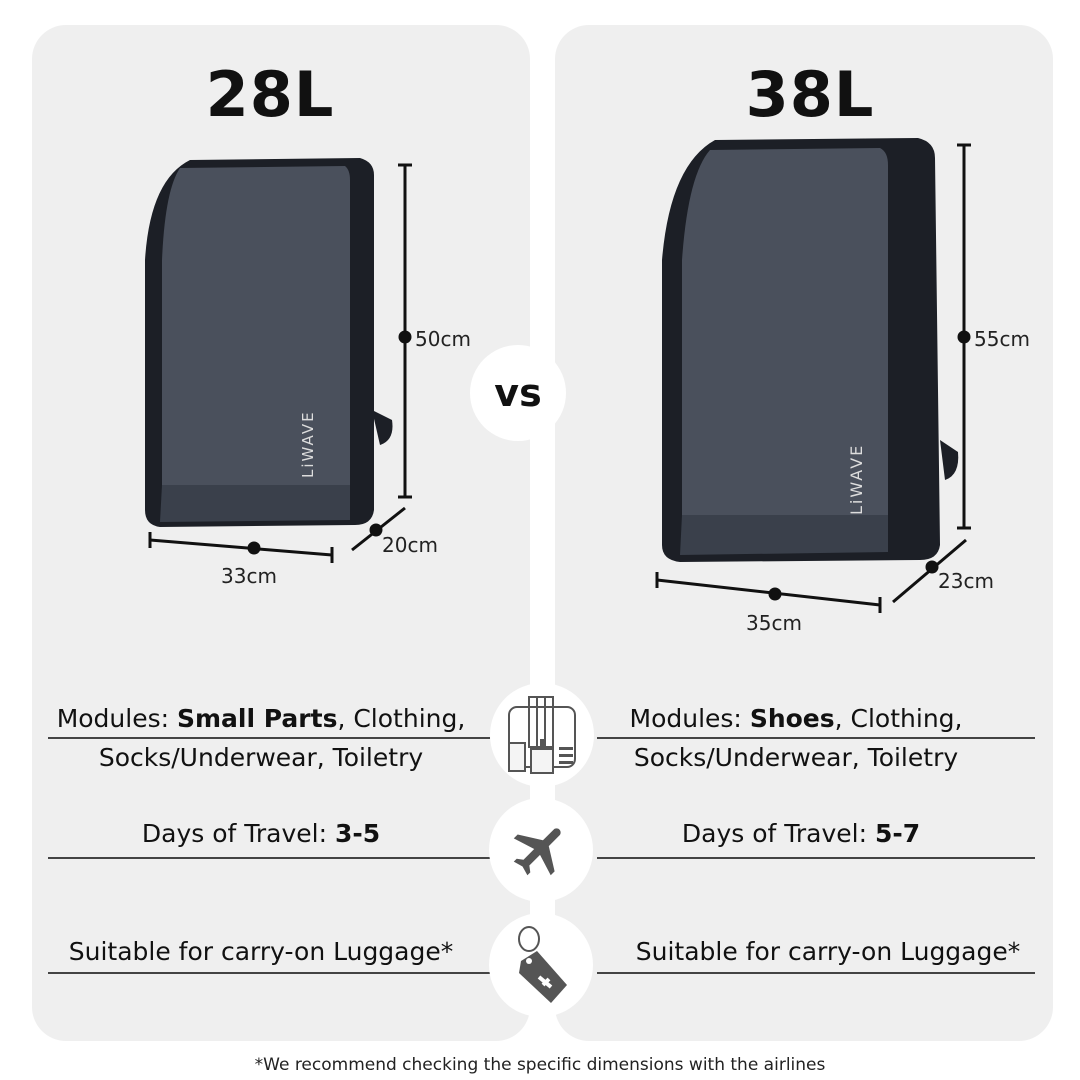 This screenshot has height=1080, width=1080. Describe the element at coordinates (801, 833) in the screenshot. I see `days-38l: Days of Travel: 5-7` at that location.